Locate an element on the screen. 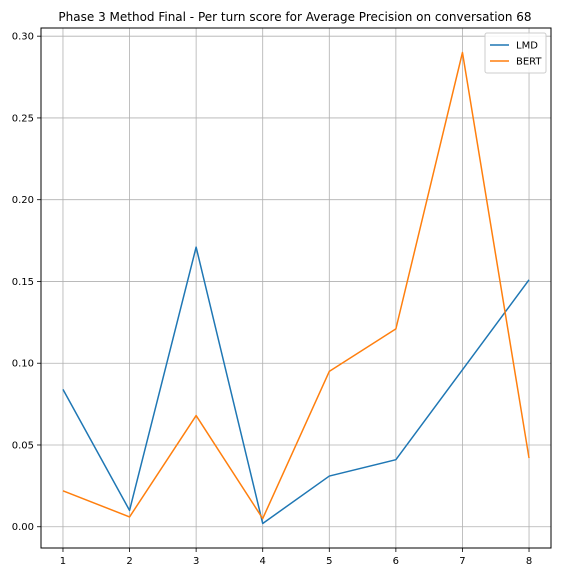 The width and height of the screenshot is (576, 576). x-tick-label: 5 is located at coordinates (329, 561).